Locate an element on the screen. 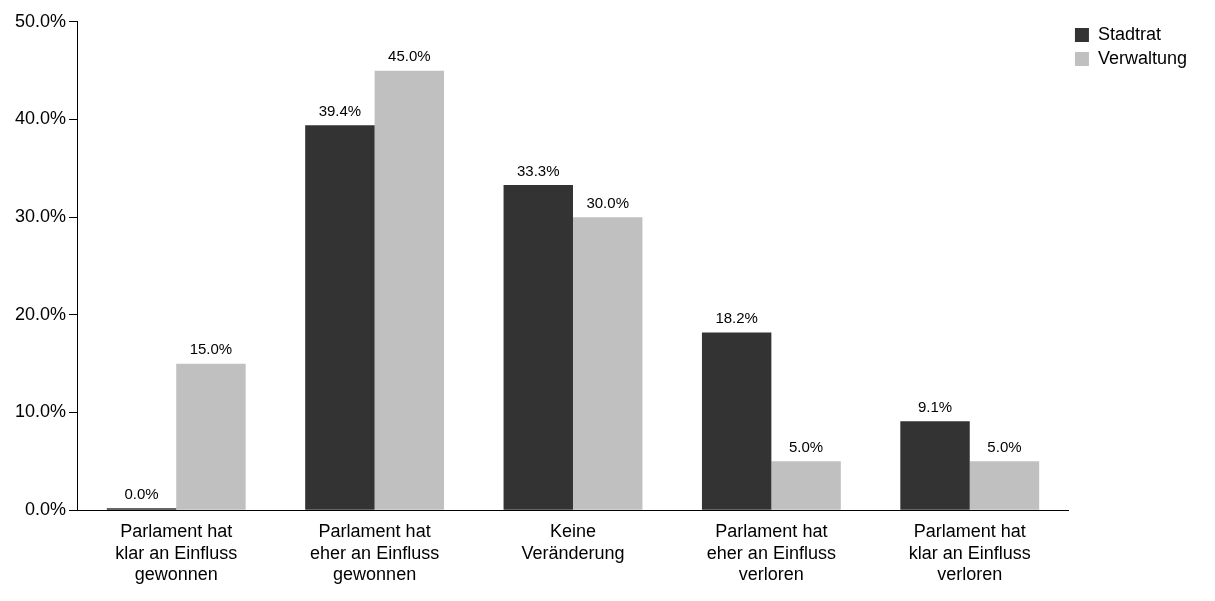 The height and width of the screenshot is (601, 1215). data-label: 9.1% is located at coordinates (935, 406).